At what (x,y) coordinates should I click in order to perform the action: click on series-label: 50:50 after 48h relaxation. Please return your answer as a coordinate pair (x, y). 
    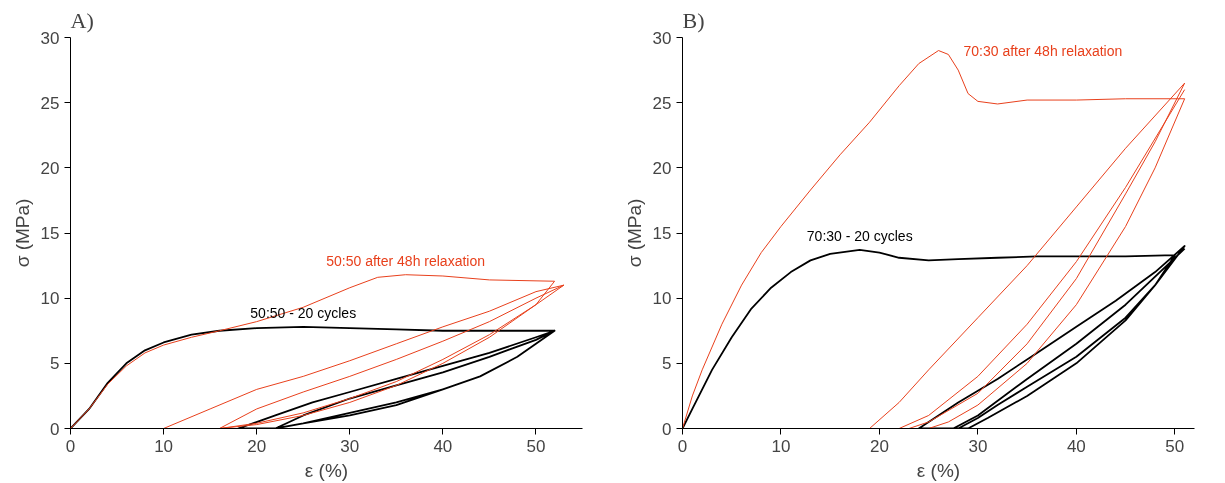
    Looking at the image, I should click on (406, 260).